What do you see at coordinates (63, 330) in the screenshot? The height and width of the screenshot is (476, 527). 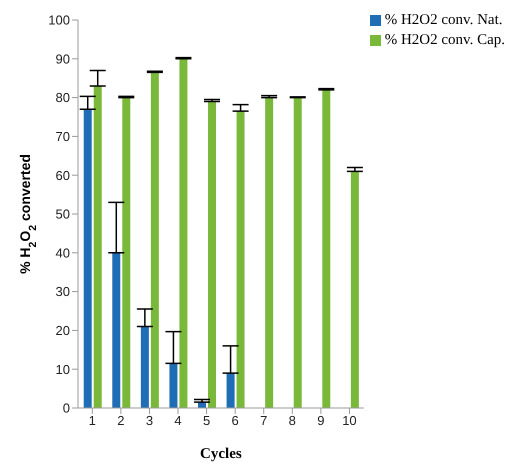 I see `y-tick-label: 20` at bounding box center [63, 330].